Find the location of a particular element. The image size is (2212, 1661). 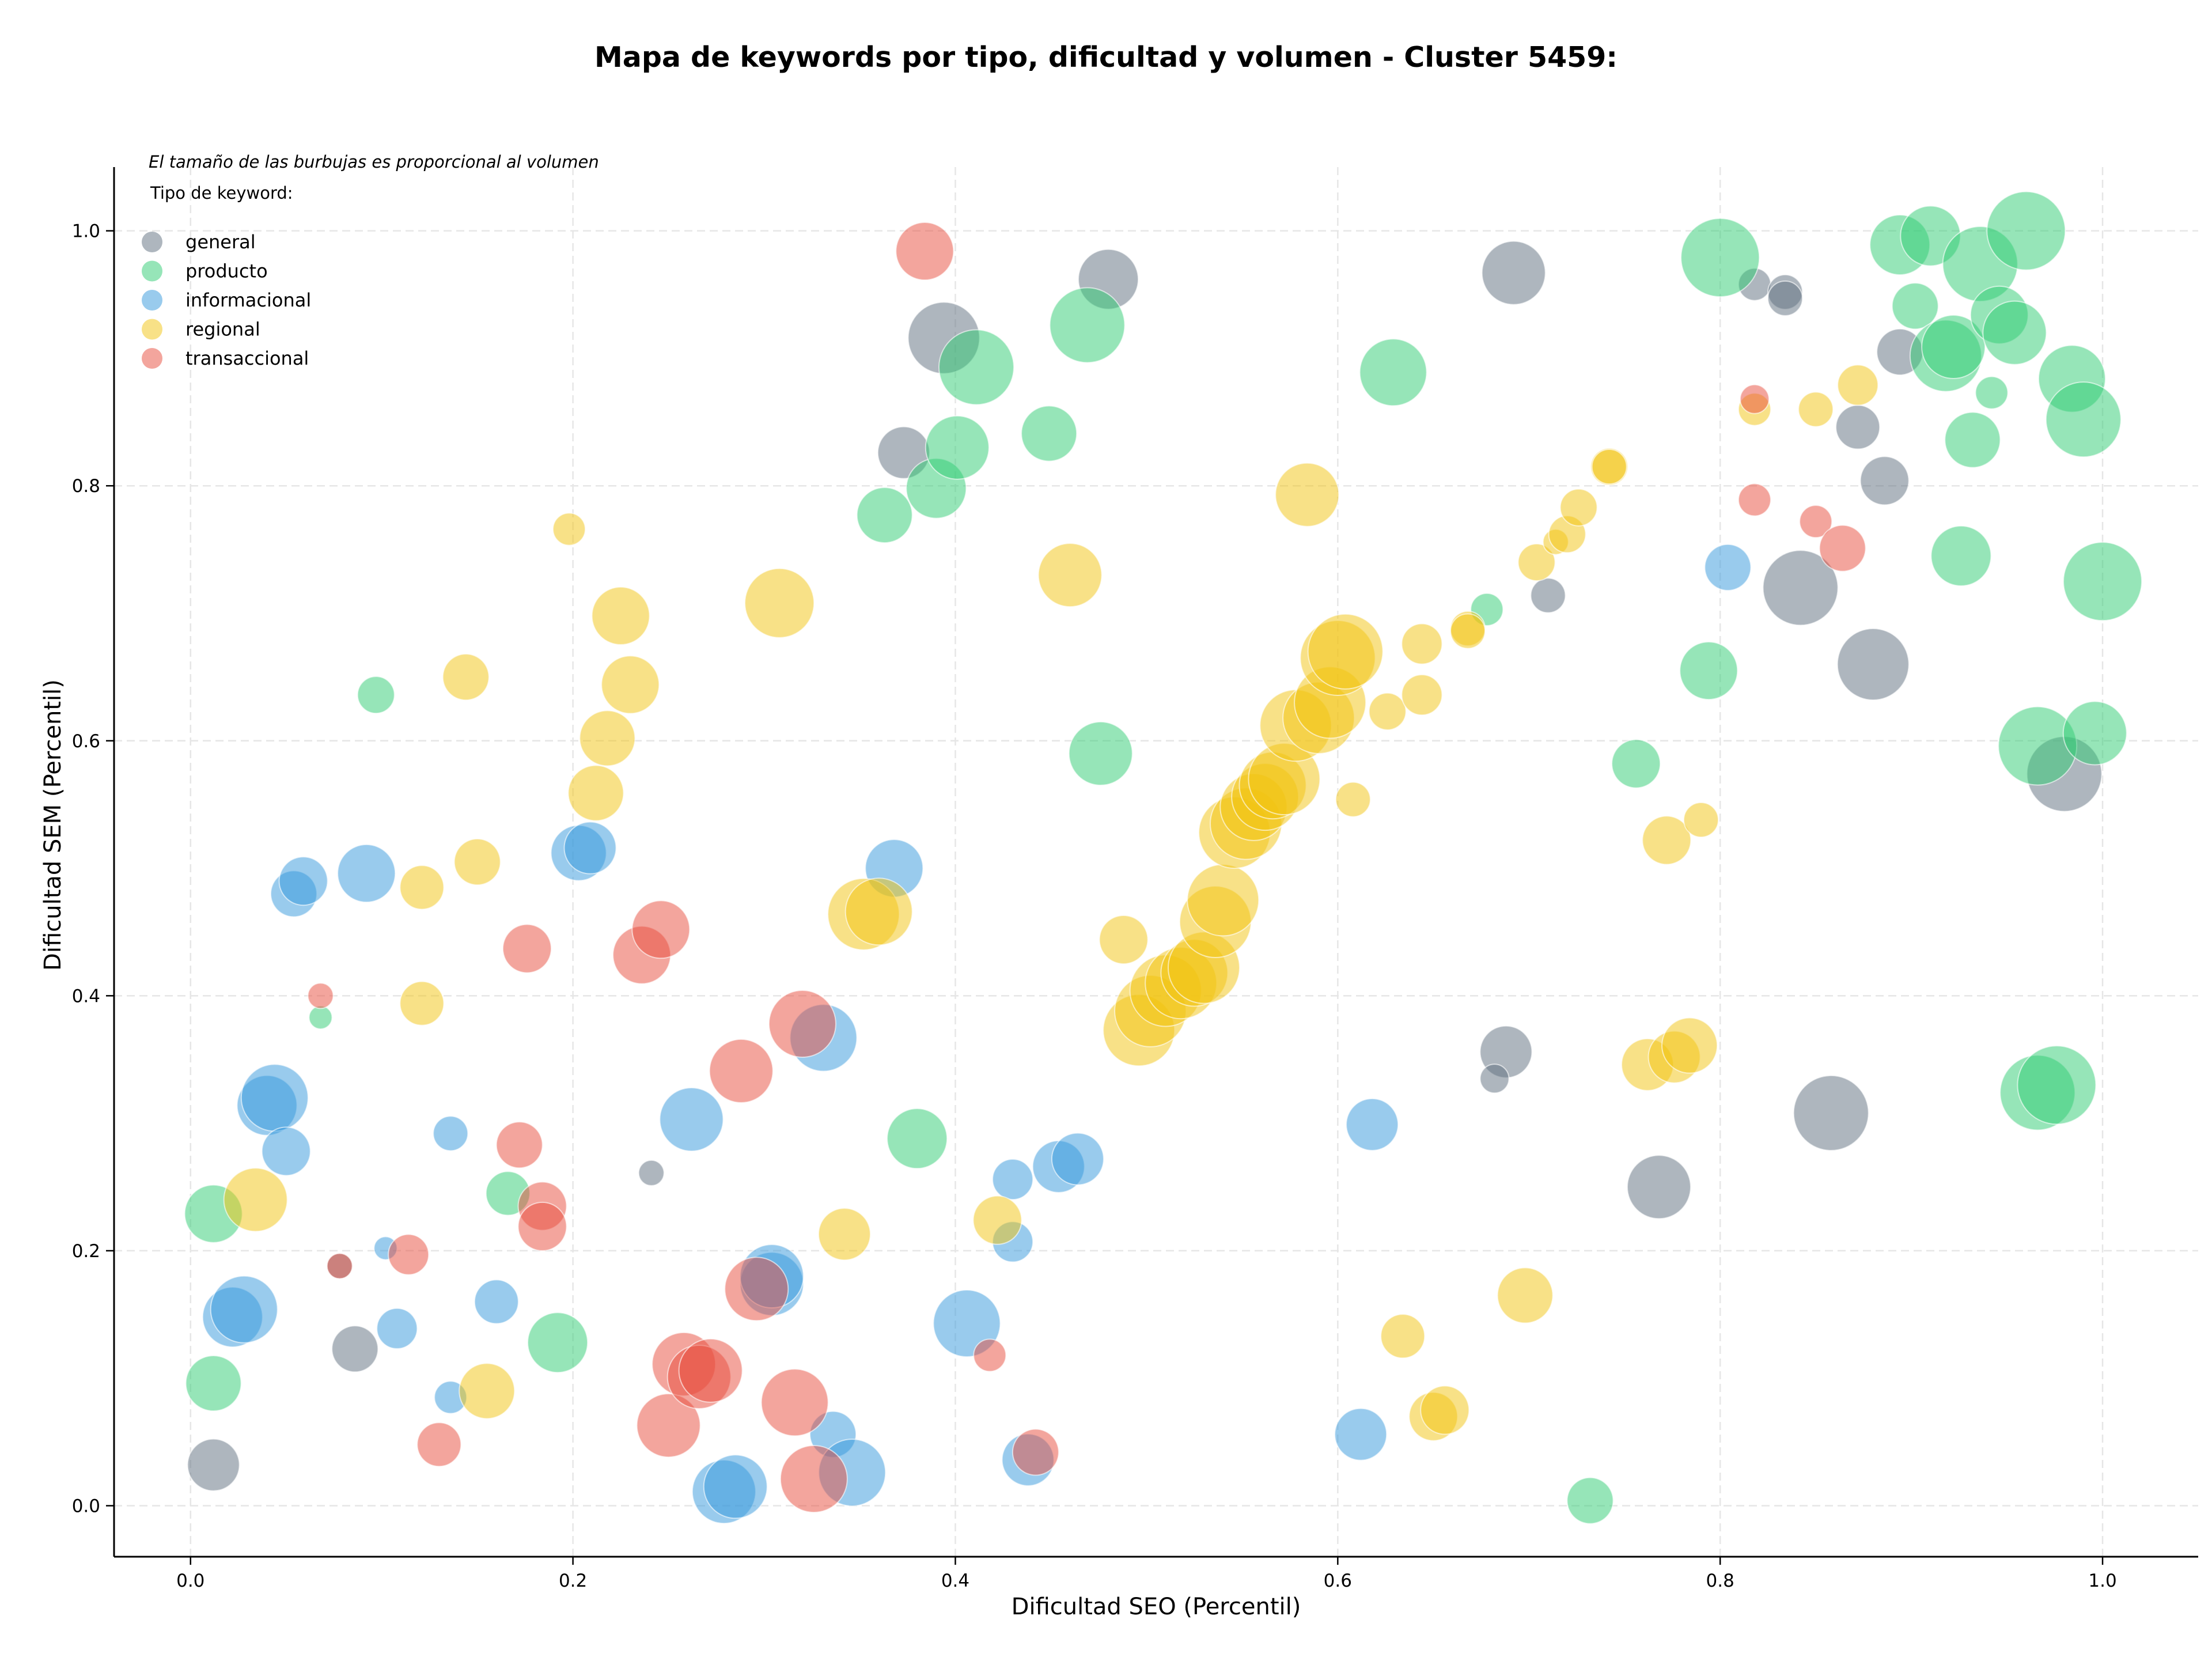

legend-label: transaccional is located at coordinates (247, 358).